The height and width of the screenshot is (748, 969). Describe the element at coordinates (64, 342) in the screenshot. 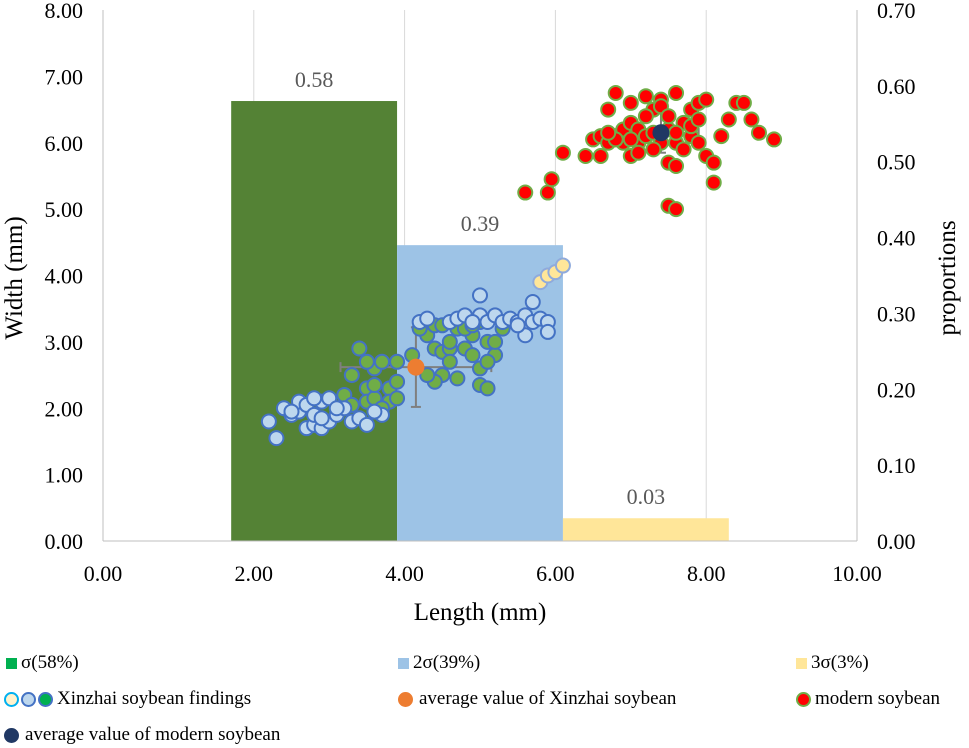

I see `y-tick-label: 3.00` at that location.